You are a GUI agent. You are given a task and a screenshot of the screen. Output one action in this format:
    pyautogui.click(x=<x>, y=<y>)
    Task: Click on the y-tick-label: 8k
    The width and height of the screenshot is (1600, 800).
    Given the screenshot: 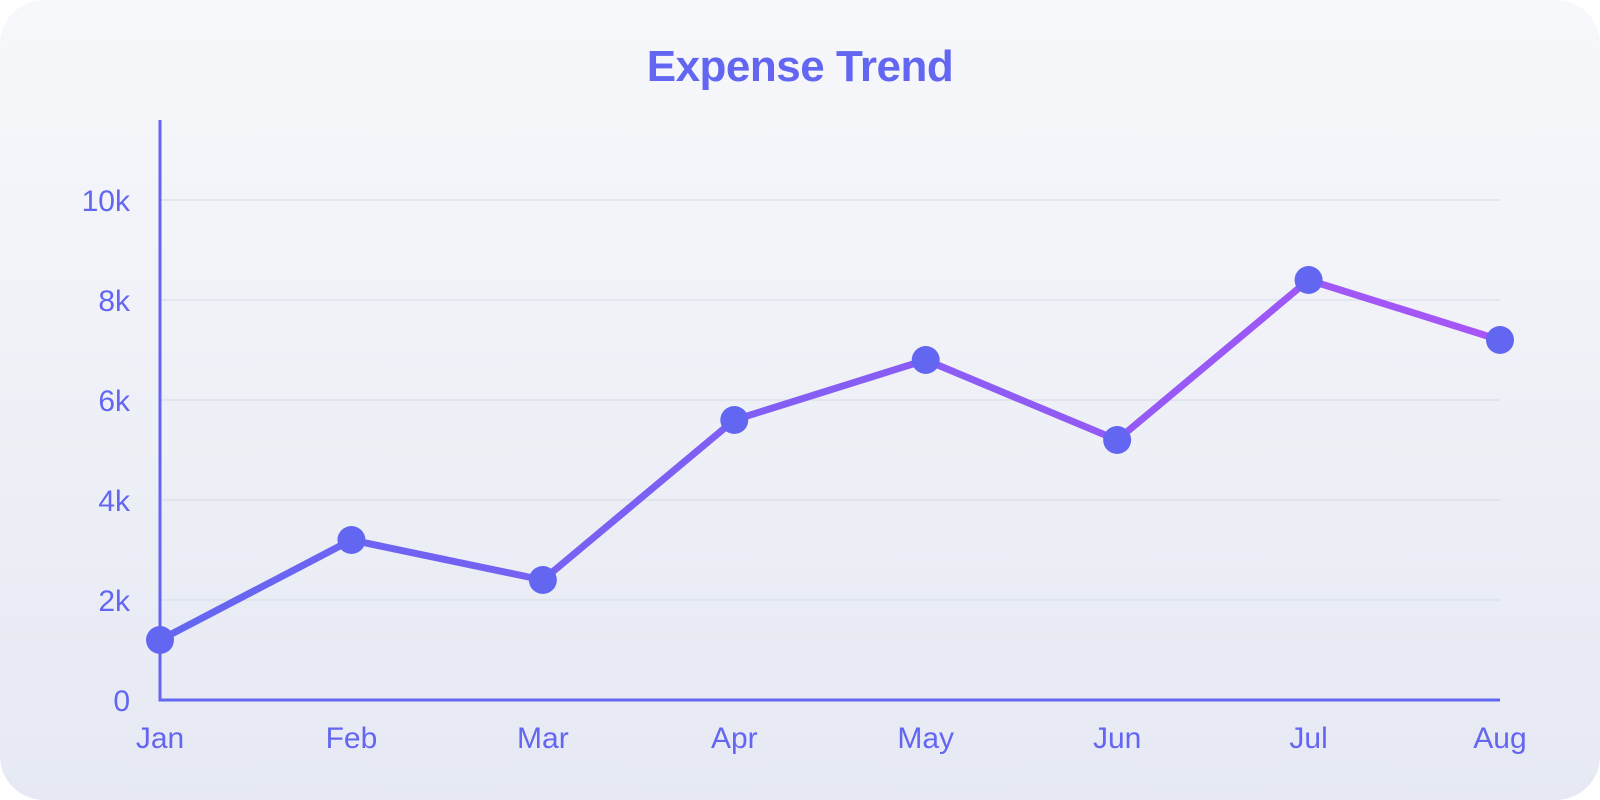 What is the action you would take?
    pyautogui.click(x=114, y=301)
    